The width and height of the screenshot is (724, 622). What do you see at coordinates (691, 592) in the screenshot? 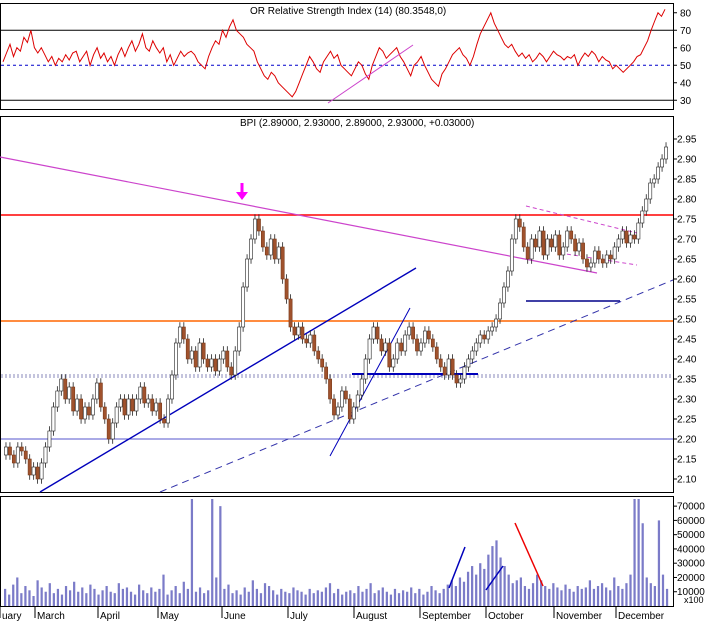
I see `volume-tick-label: 10000` at bounding box center [691, 592].